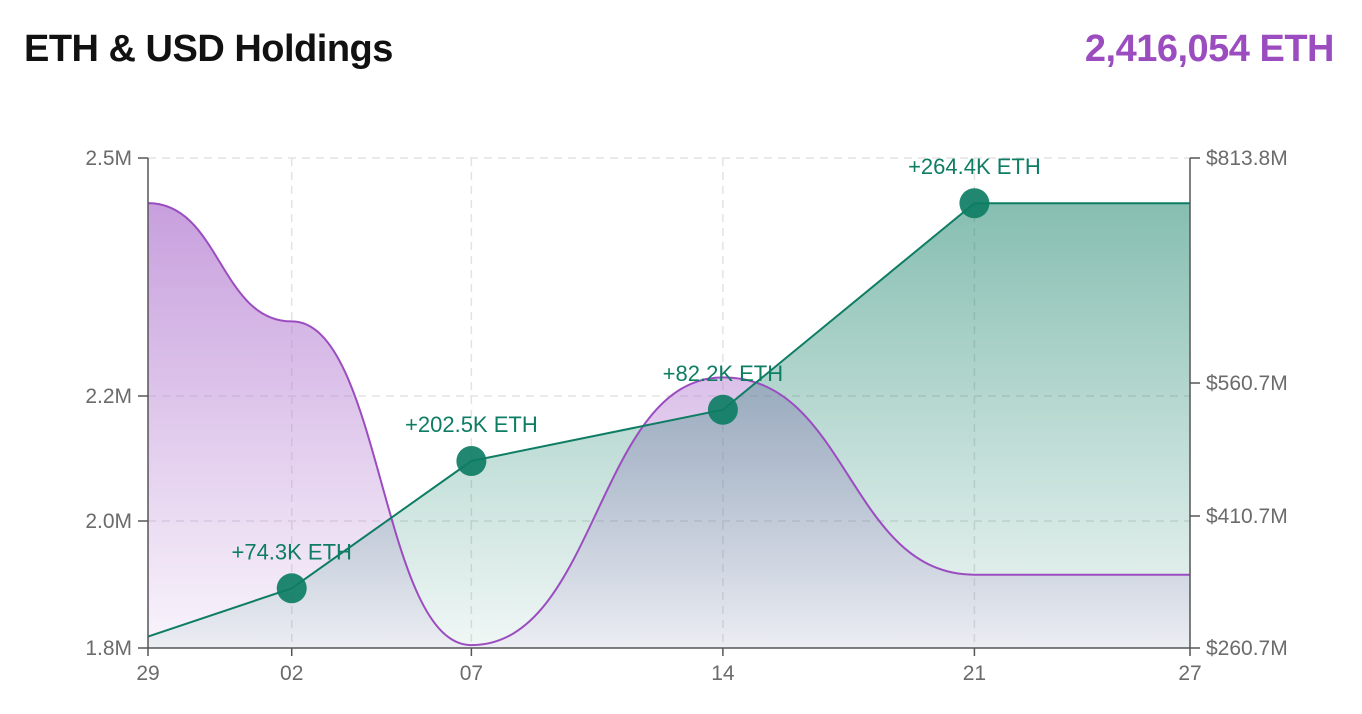 Image resolution: width=1362 pixels, height=714 pixels. I want to click on x-tick-label: 29, so click(147, 673).